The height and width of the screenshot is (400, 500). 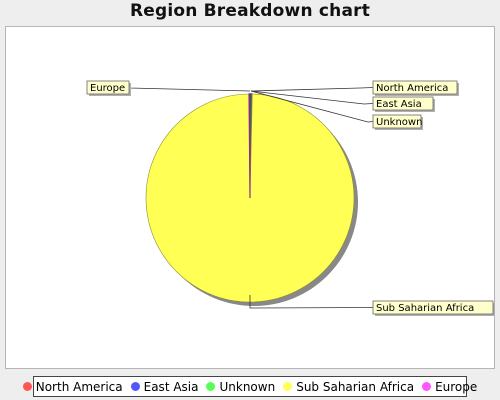 I want to click on pie-label-europe: Europe, so click(x=107, y=88).